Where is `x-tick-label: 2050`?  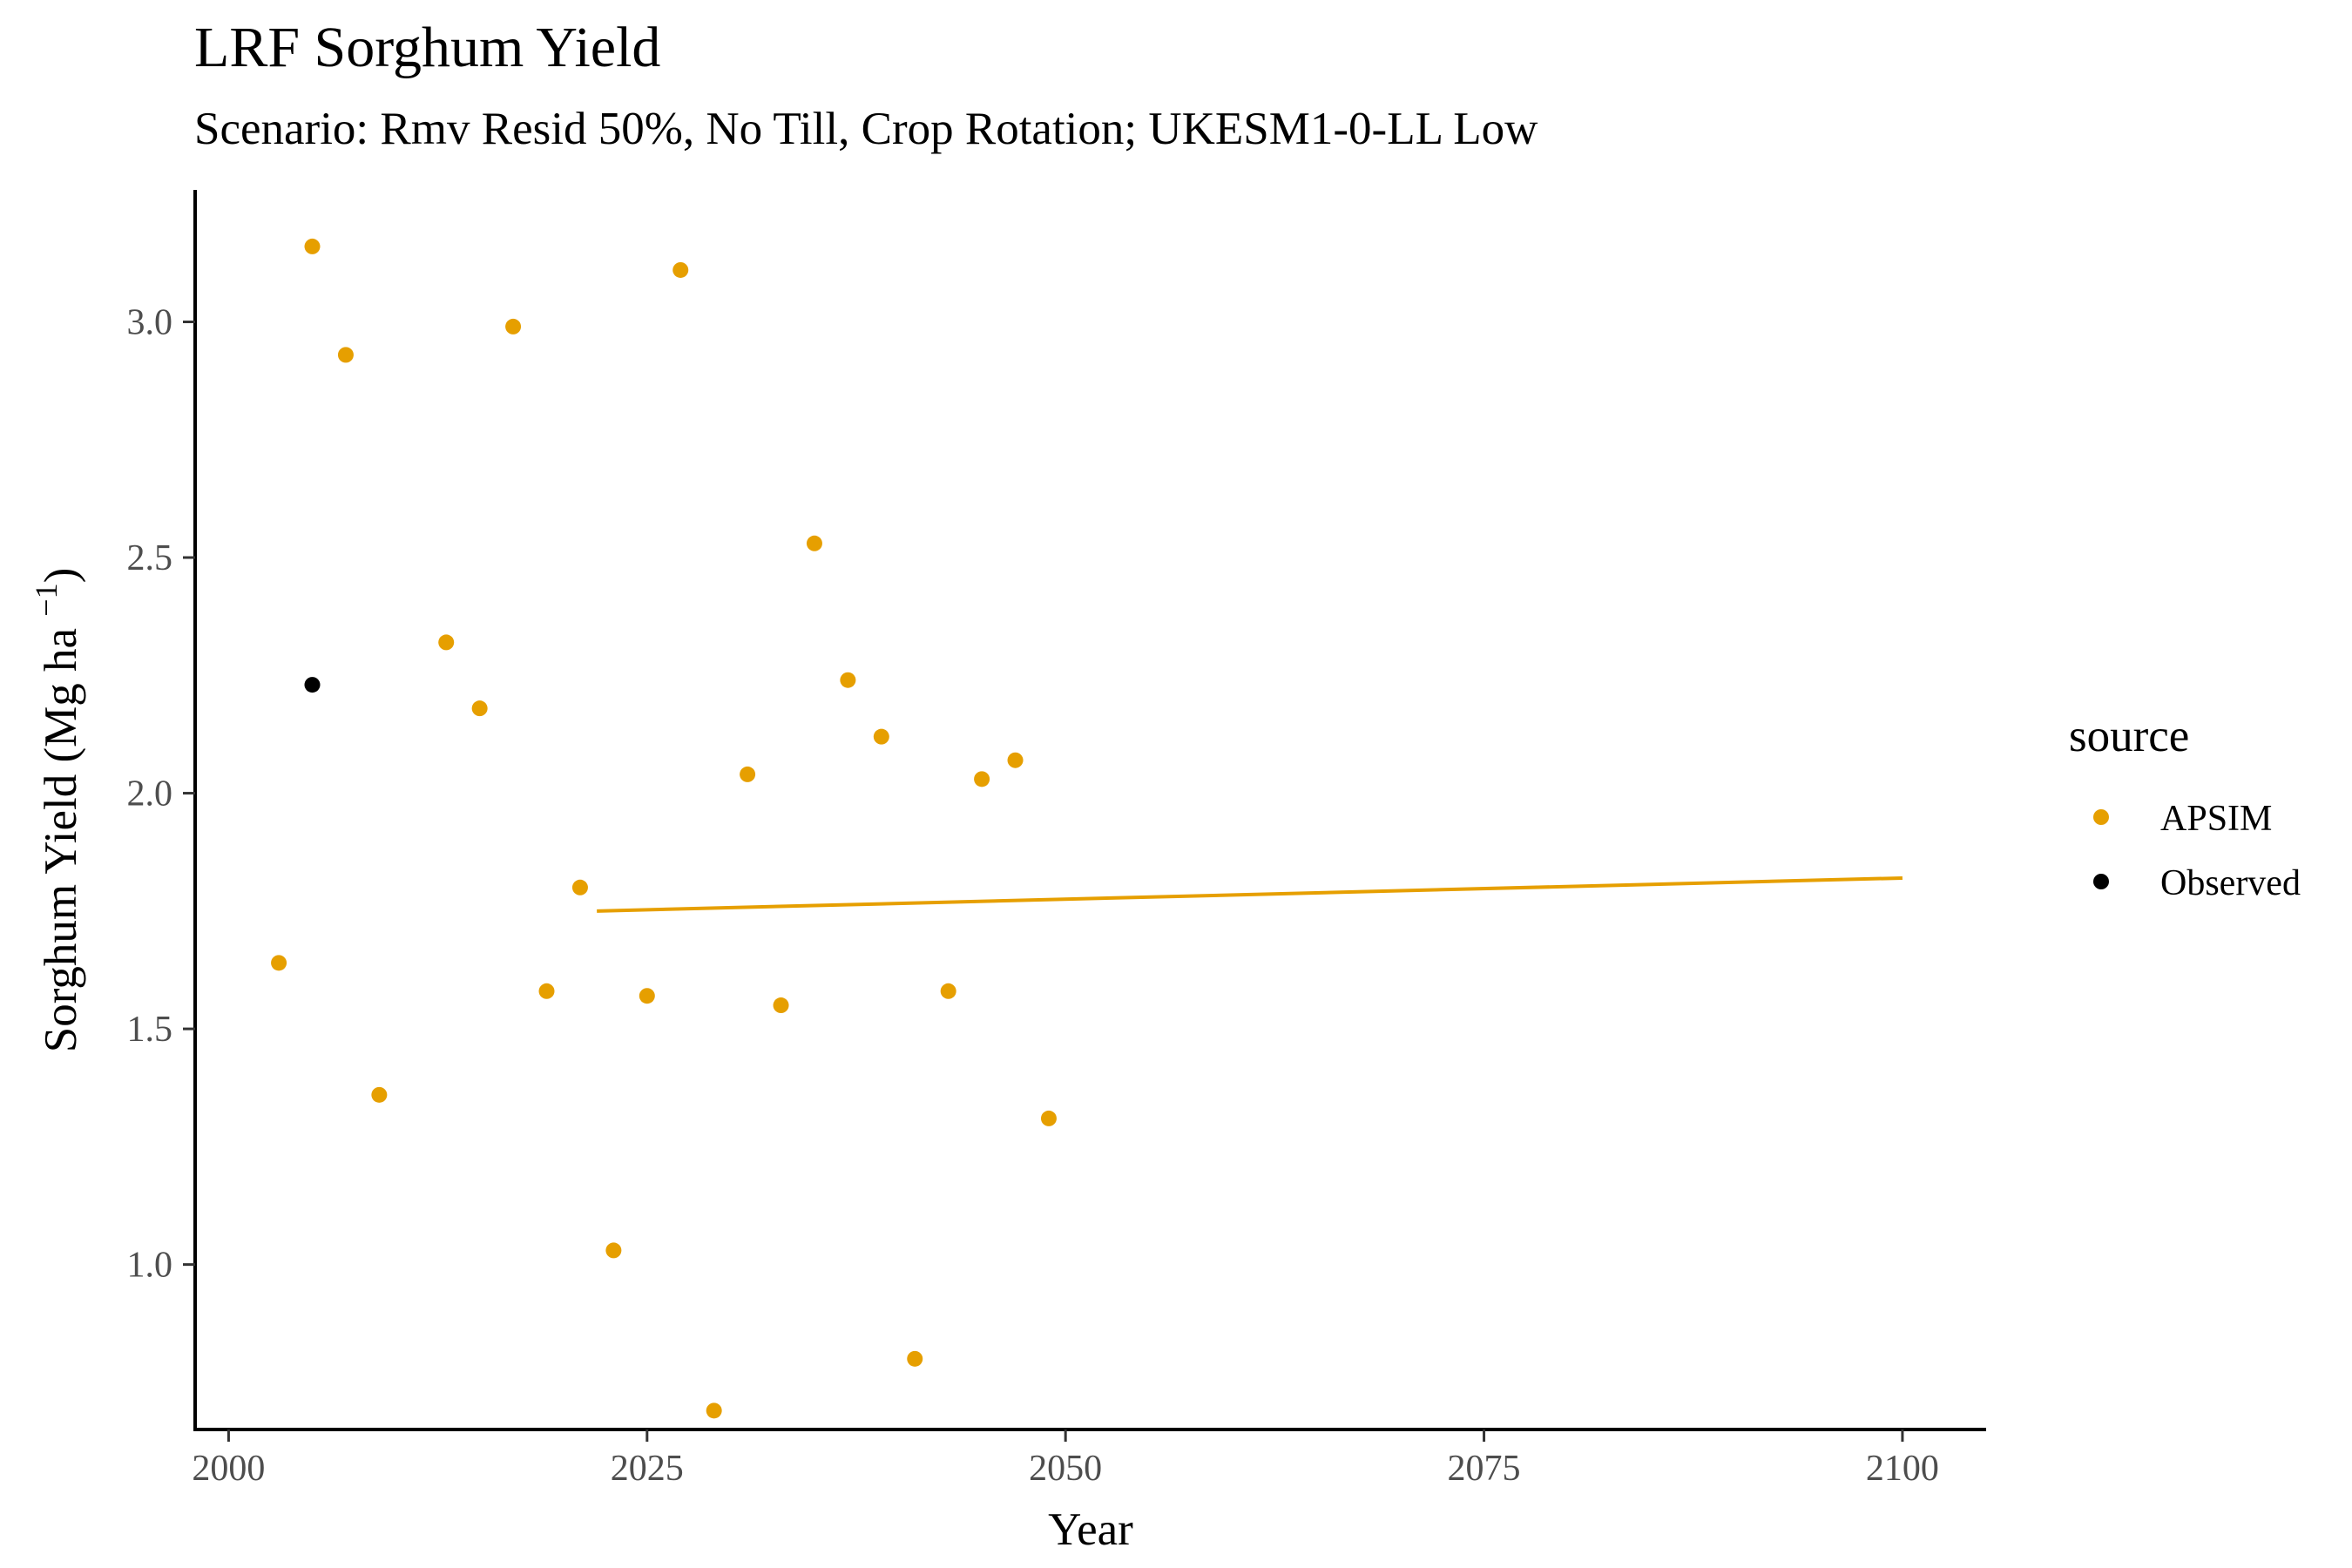
x-tick-label: 2050 is located at coordinates (1065, 1469).